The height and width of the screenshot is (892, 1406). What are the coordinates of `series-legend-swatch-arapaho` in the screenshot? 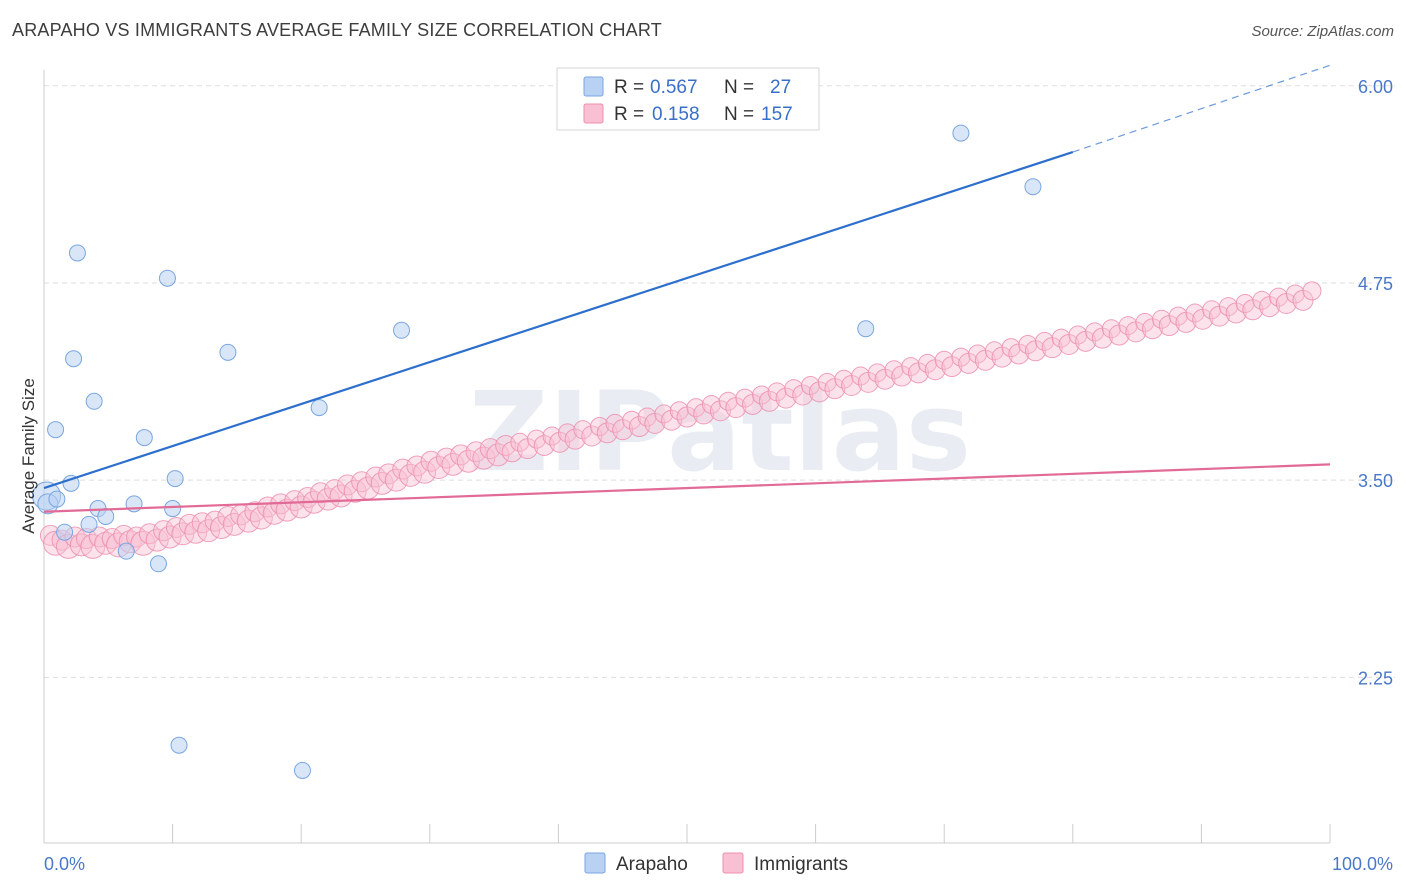 It's located at (595, 863).